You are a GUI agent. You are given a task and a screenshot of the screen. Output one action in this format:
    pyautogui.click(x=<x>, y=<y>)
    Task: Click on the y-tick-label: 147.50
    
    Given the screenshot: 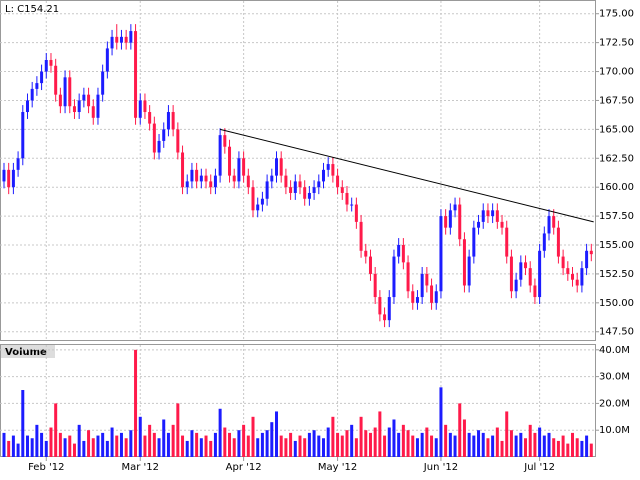 What is the action you would take?
    pyautogui.click(x=616, y=332)
    